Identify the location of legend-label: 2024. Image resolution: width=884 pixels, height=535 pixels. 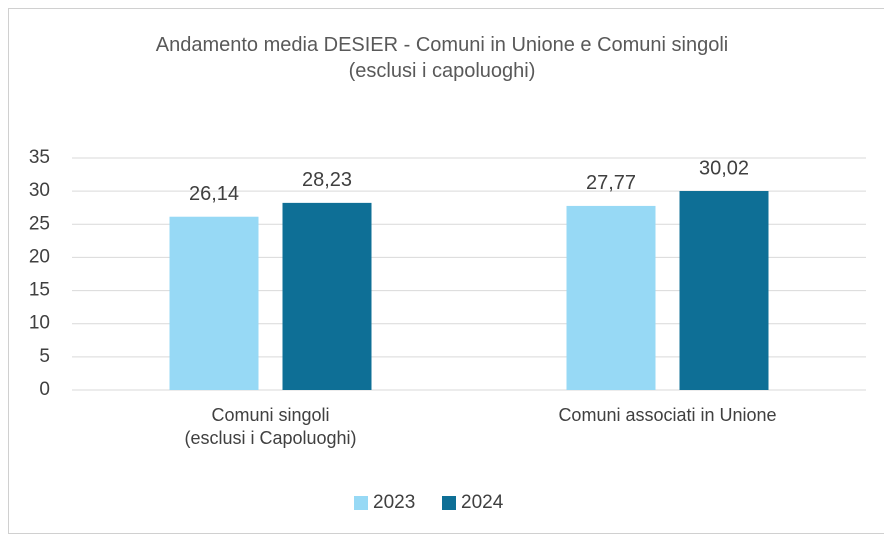
(482, 502).